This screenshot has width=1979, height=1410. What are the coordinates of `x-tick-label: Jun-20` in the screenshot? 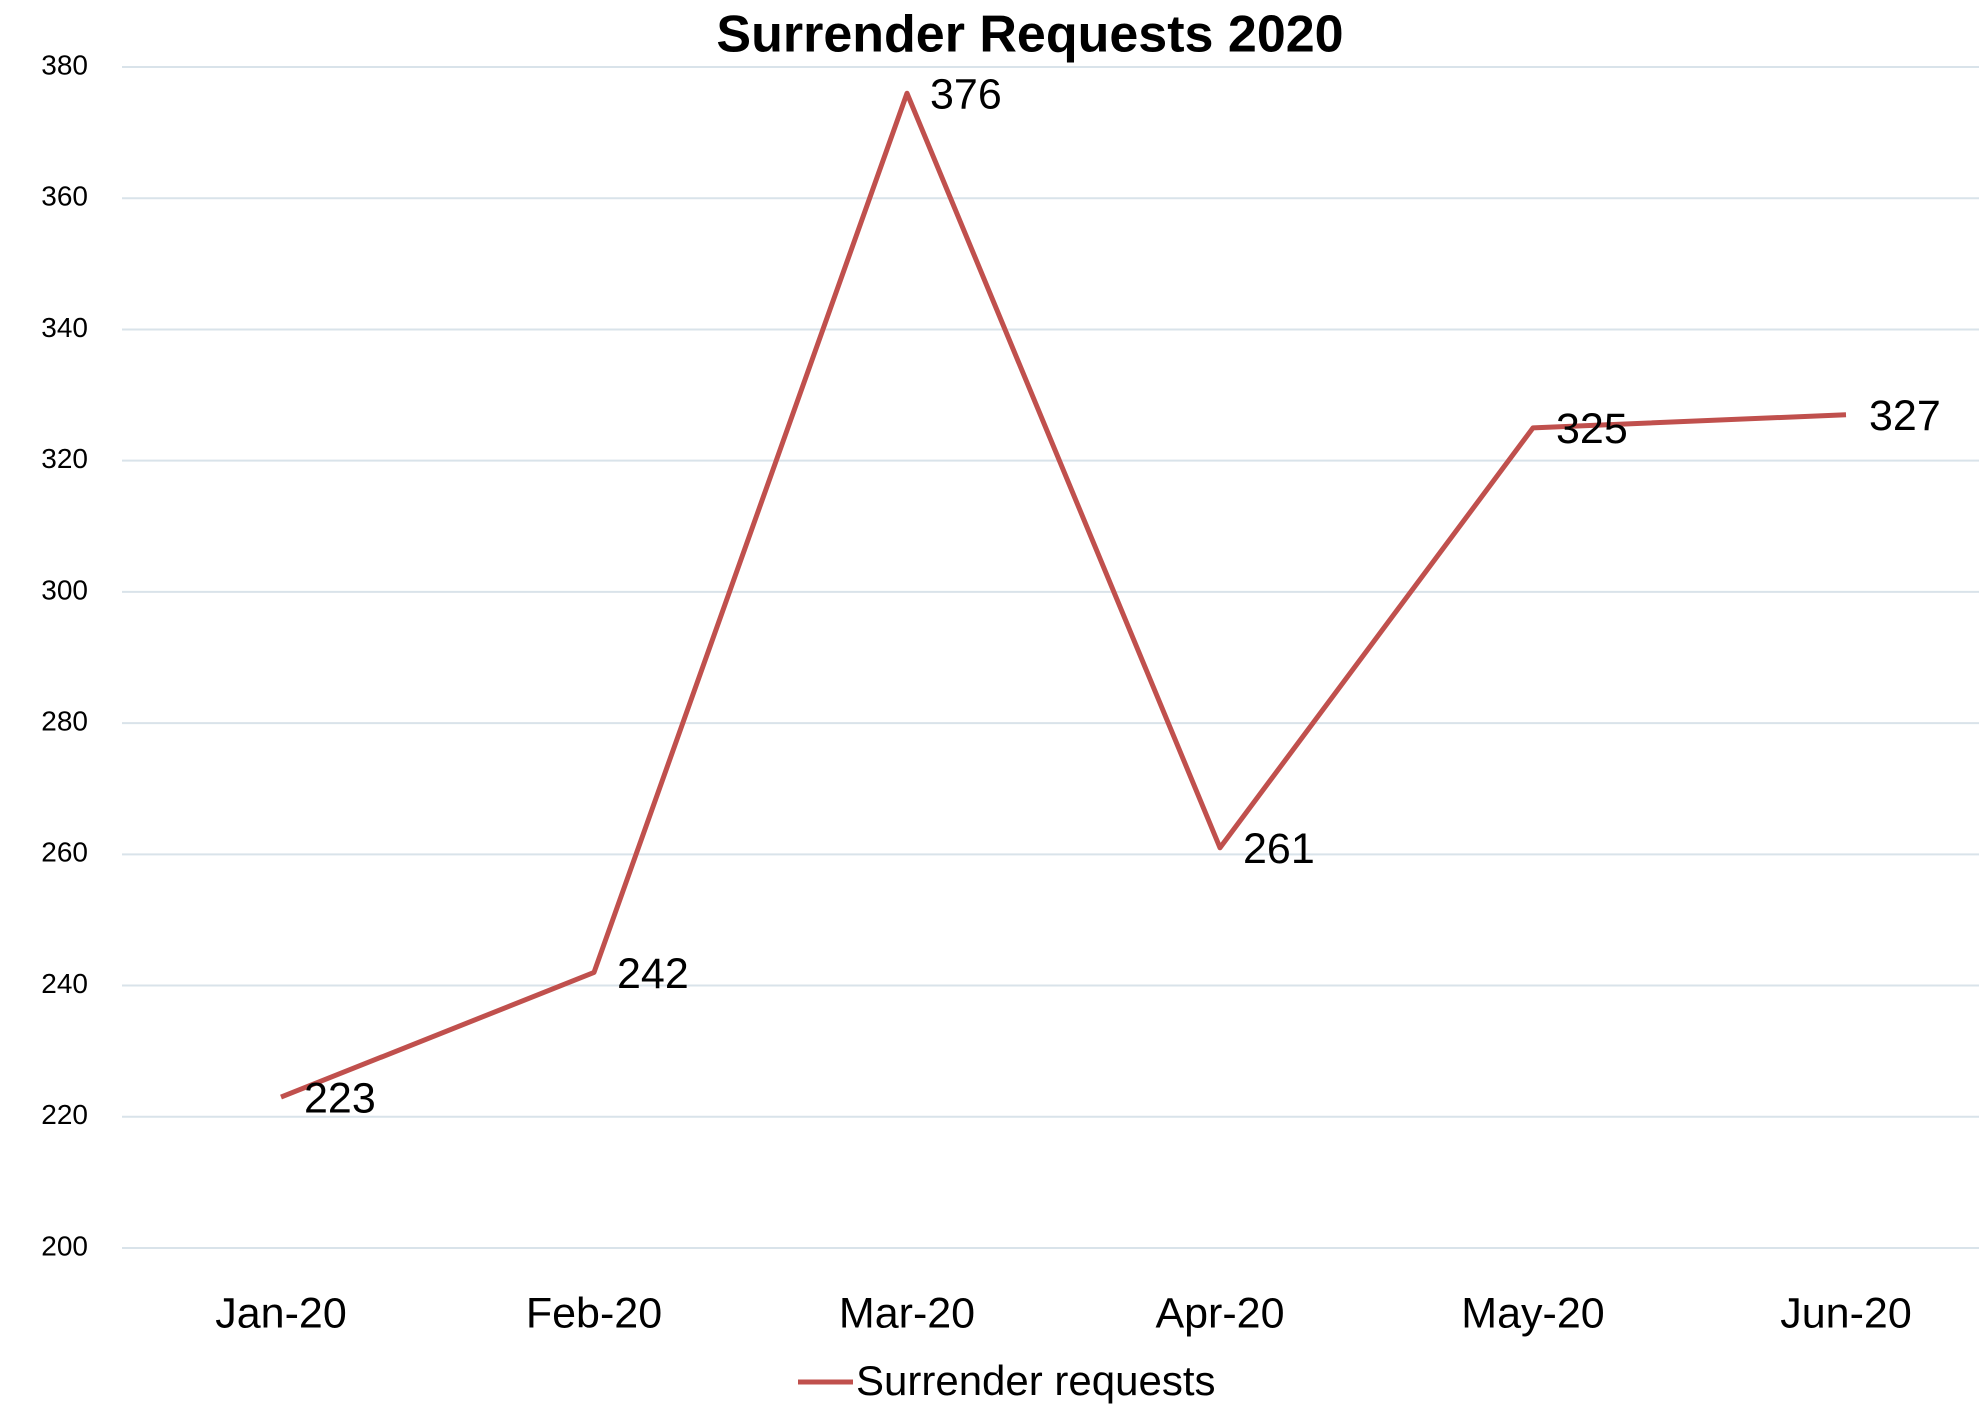 It's located at (1845, 1313).